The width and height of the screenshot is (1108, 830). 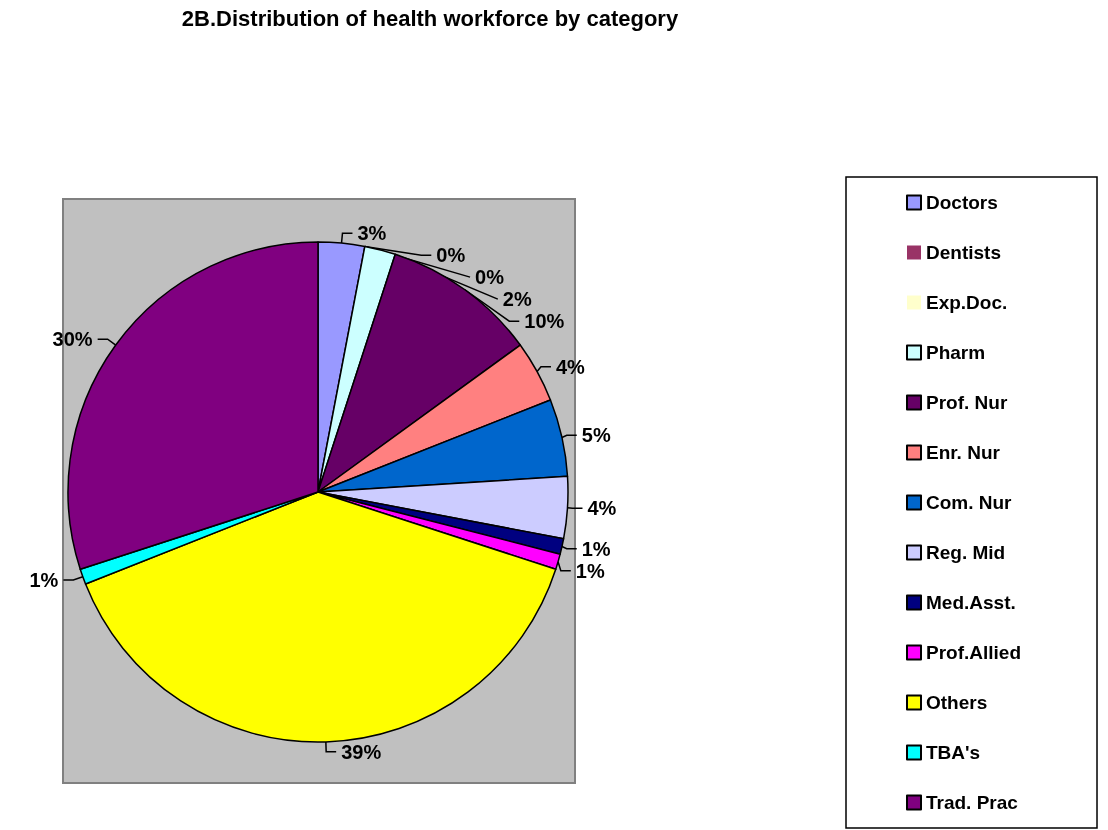 I want to click on data-label: 30%, so click(x=72, y=339).